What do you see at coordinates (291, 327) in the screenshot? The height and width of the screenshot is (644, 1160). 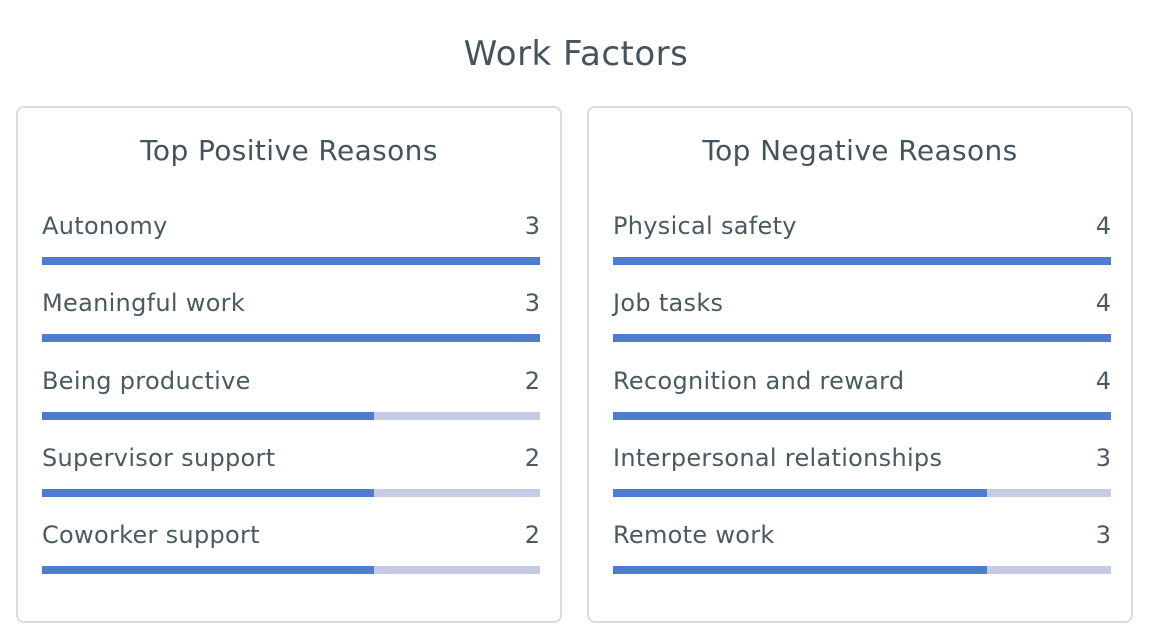 I see `bar-row: Meaningful work 3` at bounding box center [291, 327].